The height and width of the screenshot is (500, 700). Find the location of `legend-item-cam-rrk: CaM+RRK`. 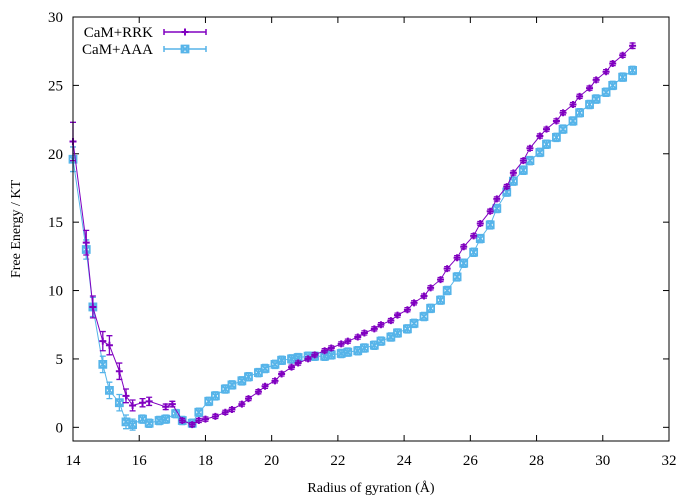

legend-item-cam-rrk: CaM+RRK is located at coordinates (145, 33).